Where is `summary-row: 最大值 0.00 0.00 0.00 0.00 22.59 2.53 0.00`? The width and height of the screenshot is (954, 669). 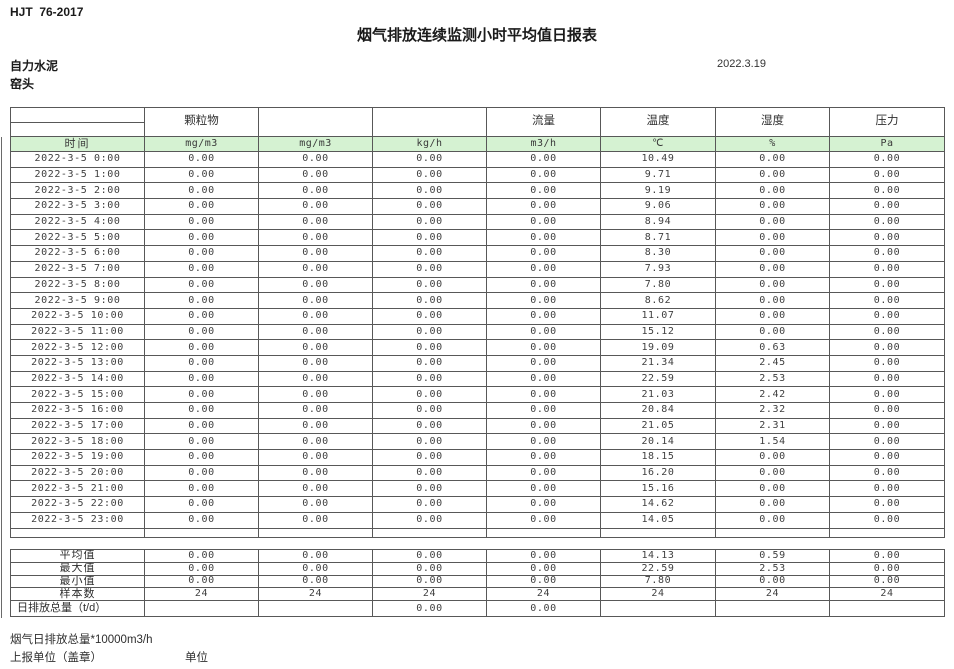 summary-row: 最大值 0.00 0.00 0.00 0.00 22.59 2.53 0.00 is located at coordinates (477, 568).